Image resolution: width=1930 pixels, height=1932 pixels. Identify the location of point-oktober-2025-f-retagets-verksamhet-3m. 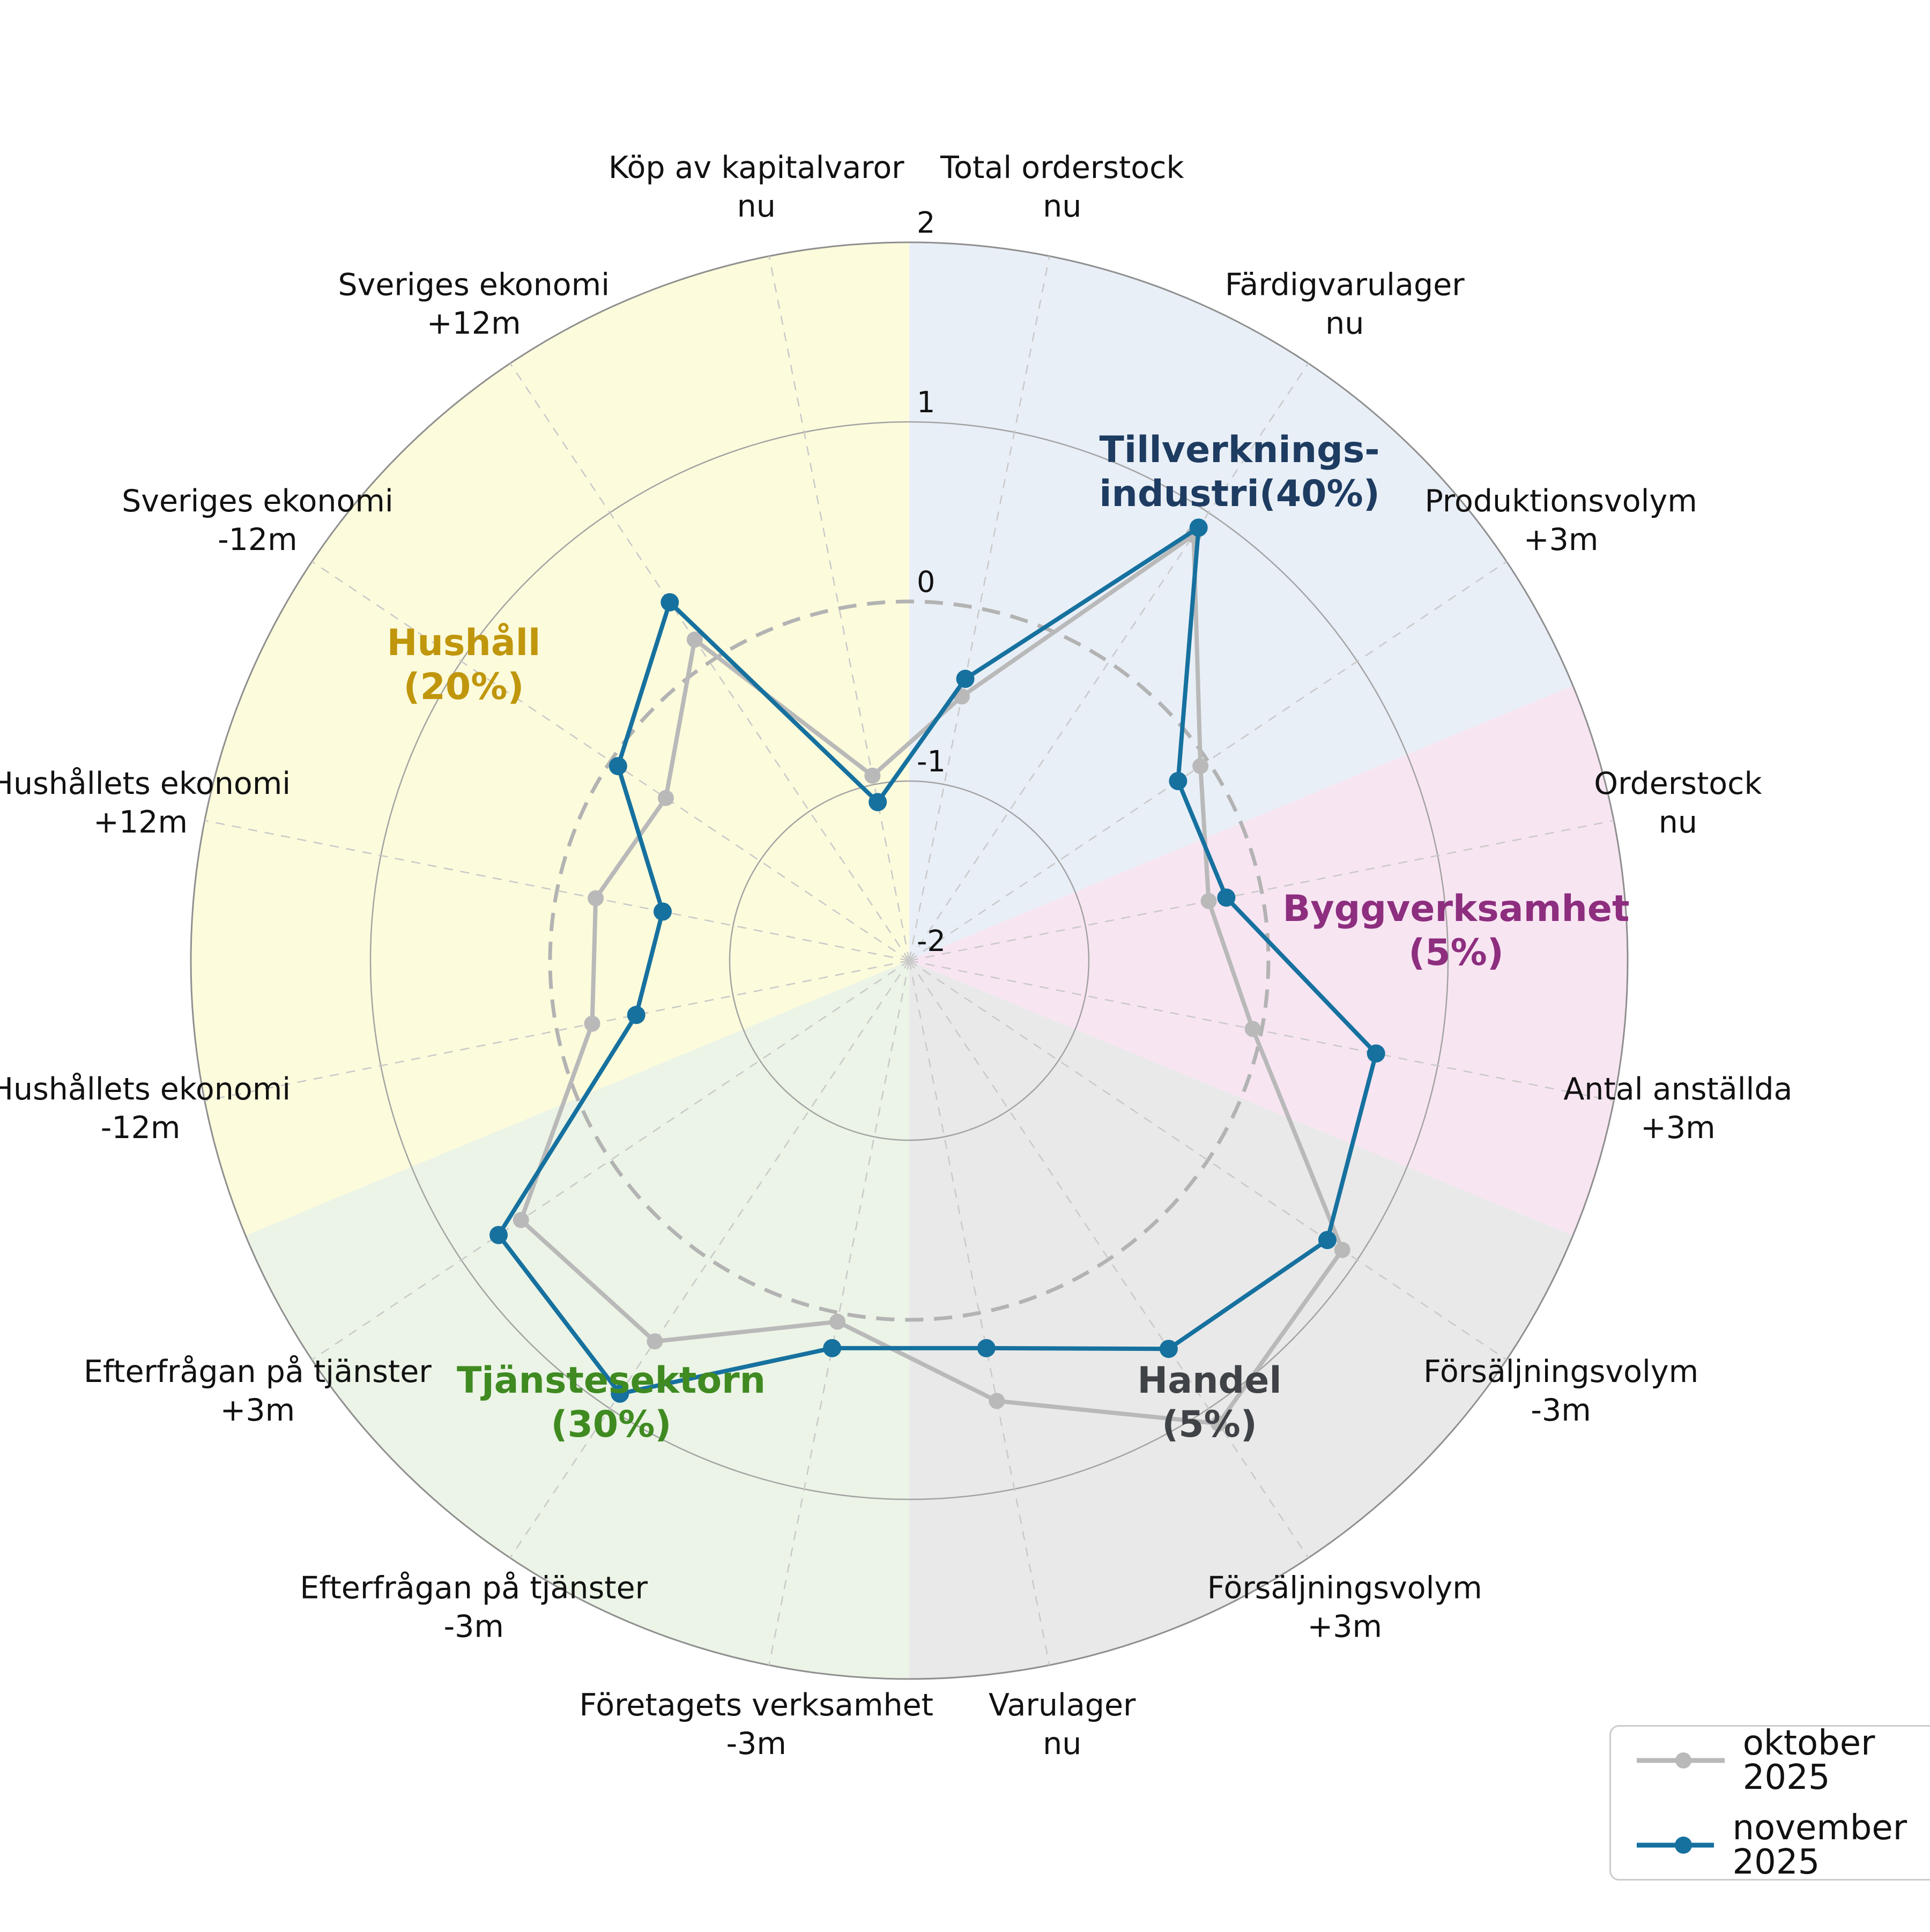
(837, 1321).